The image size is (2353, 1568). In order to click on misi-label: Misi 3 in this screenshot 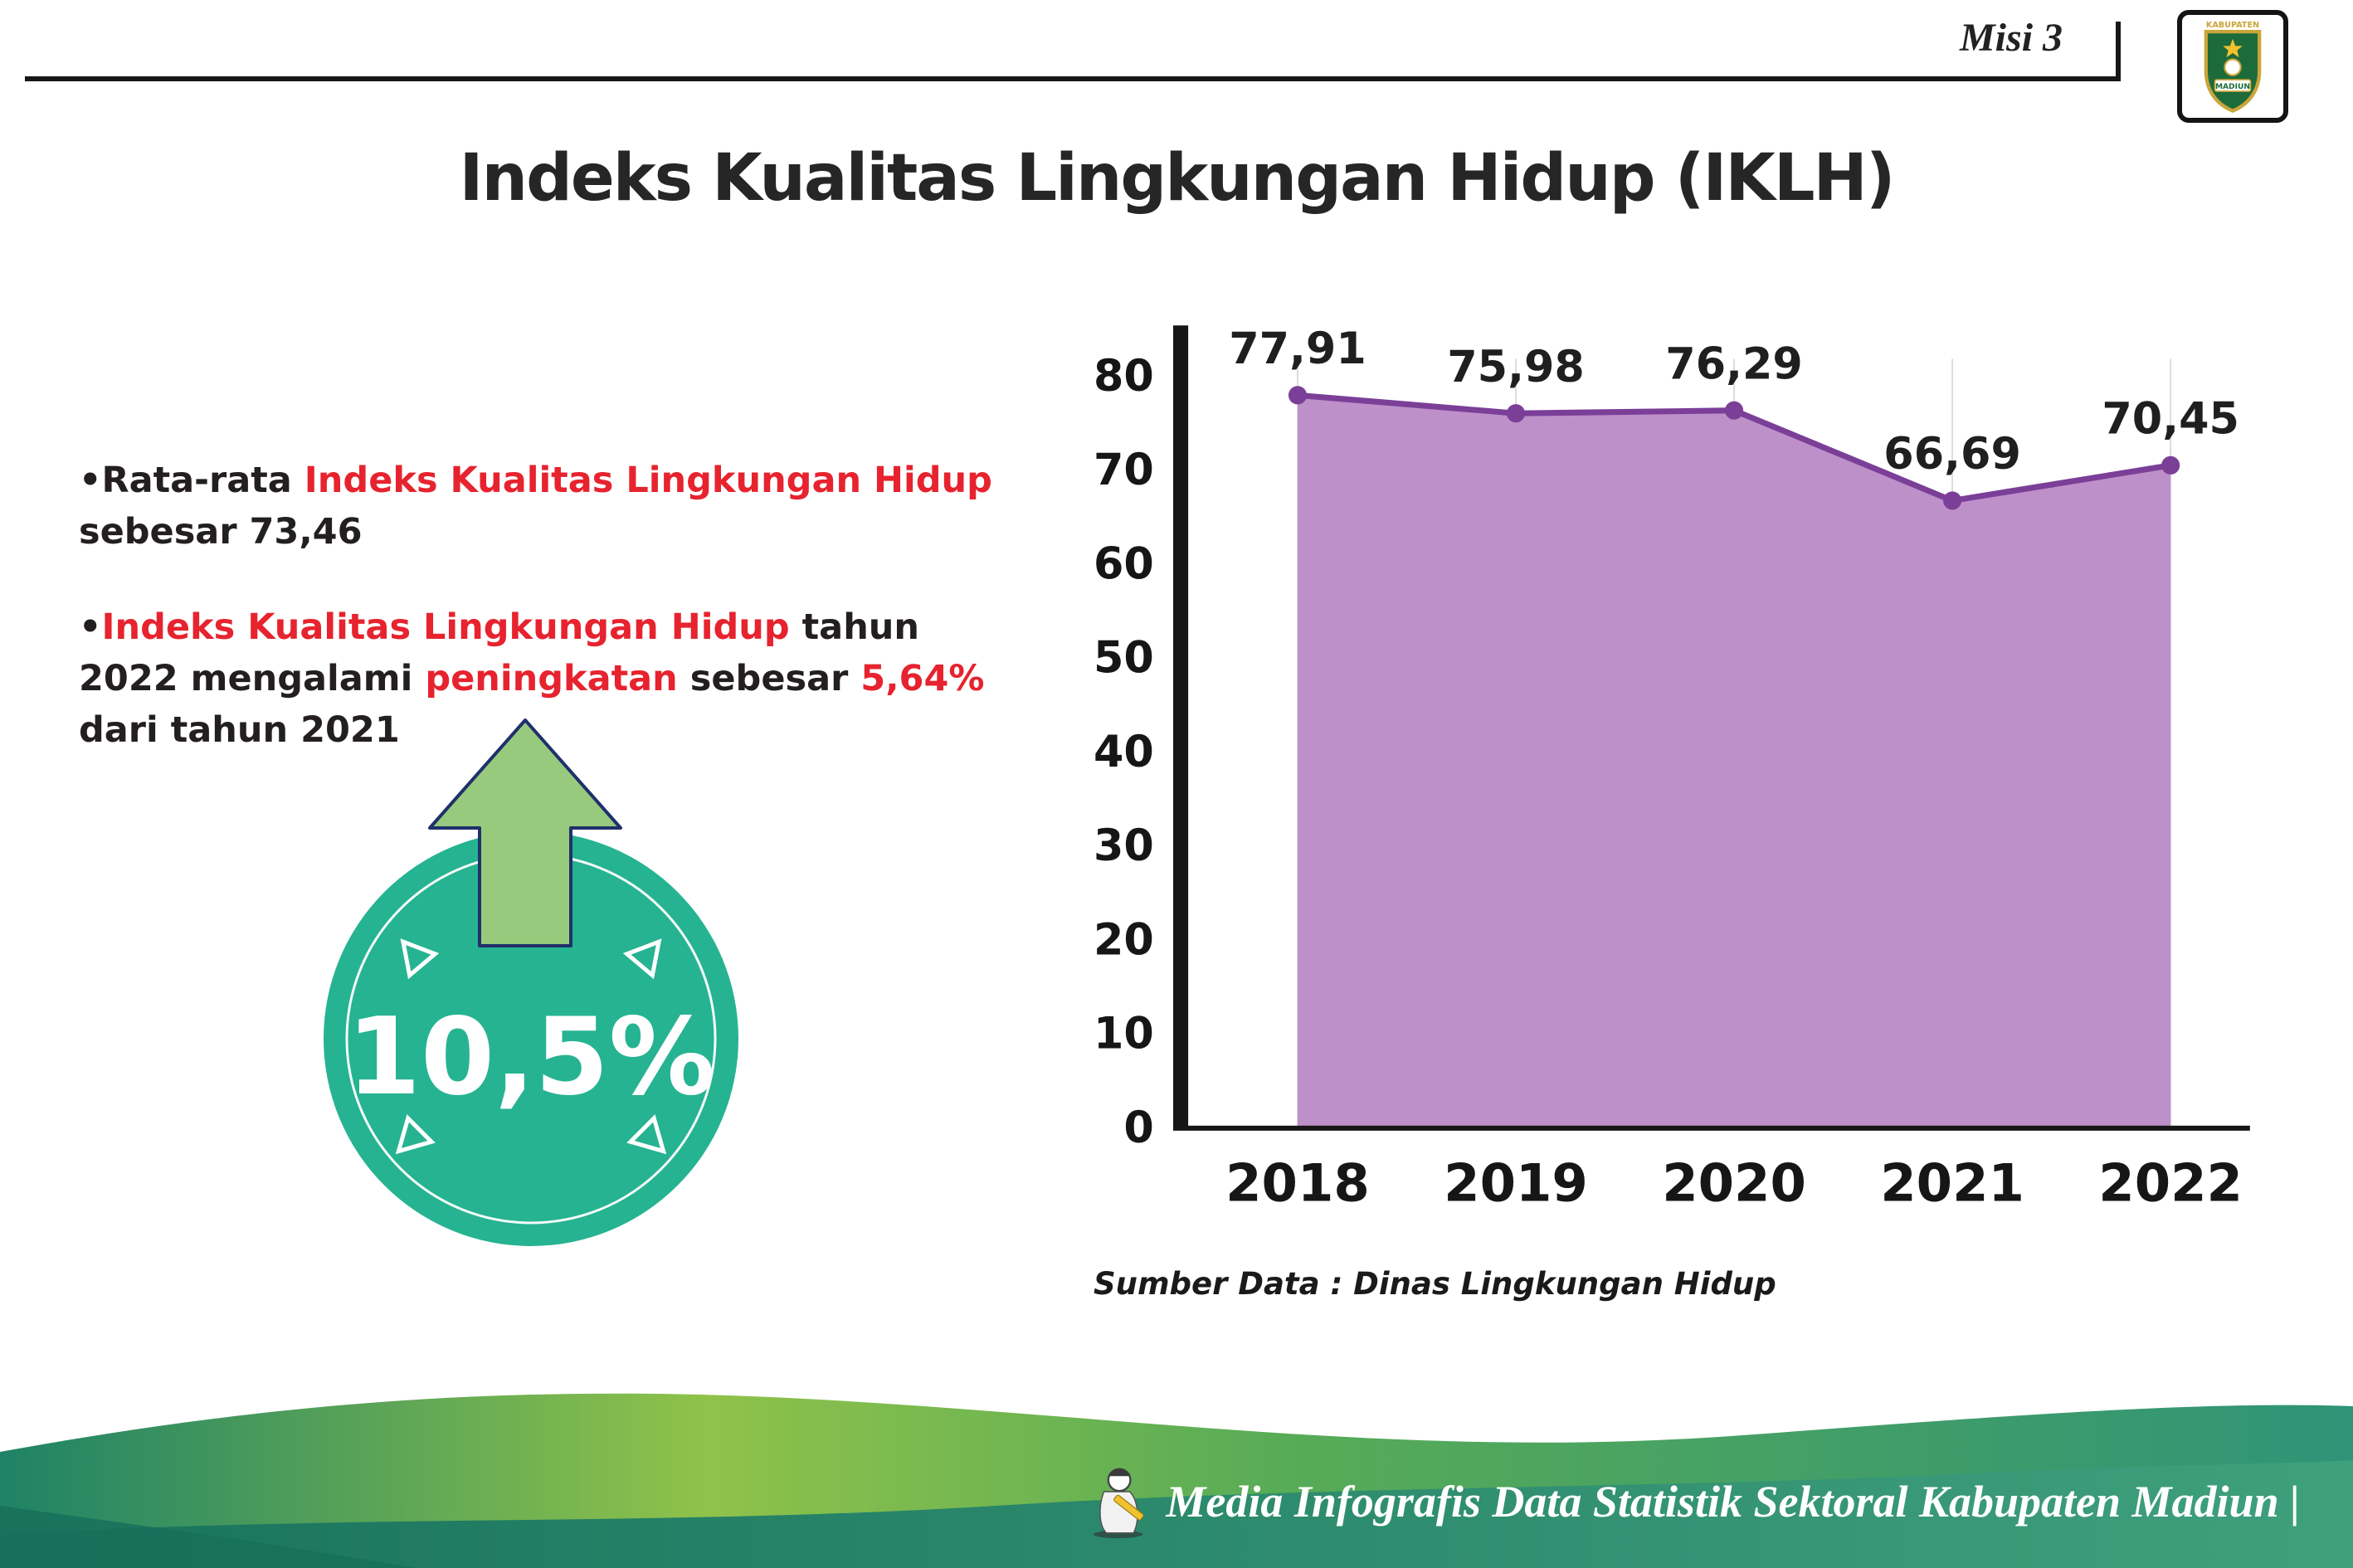, I will do `click(2011, 38)`.